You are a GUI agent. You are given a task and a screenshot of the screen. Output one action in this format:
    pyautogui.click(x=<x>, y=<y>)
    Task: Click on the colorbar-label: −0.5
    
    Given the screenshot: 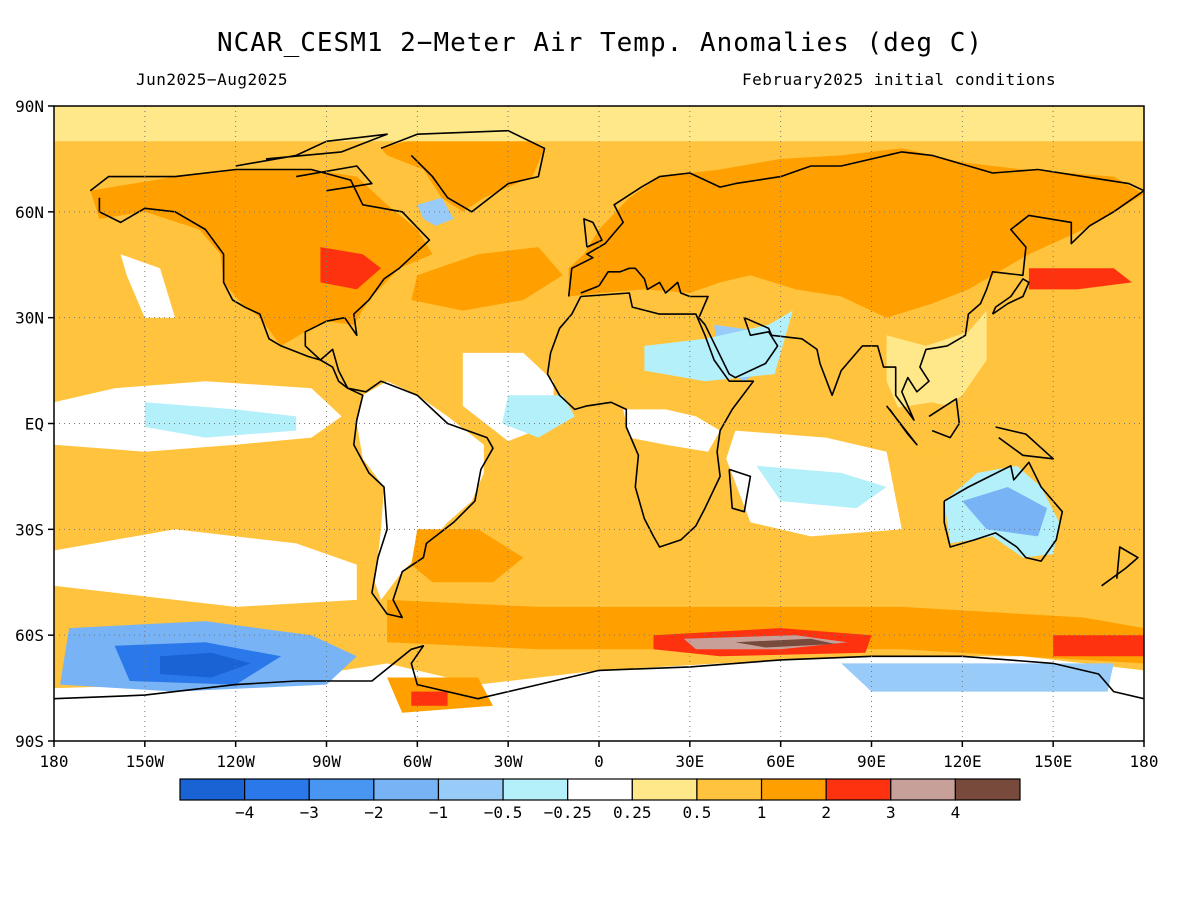 What is the action you would take?
    pyautogui.click(x=503, y=812)
    